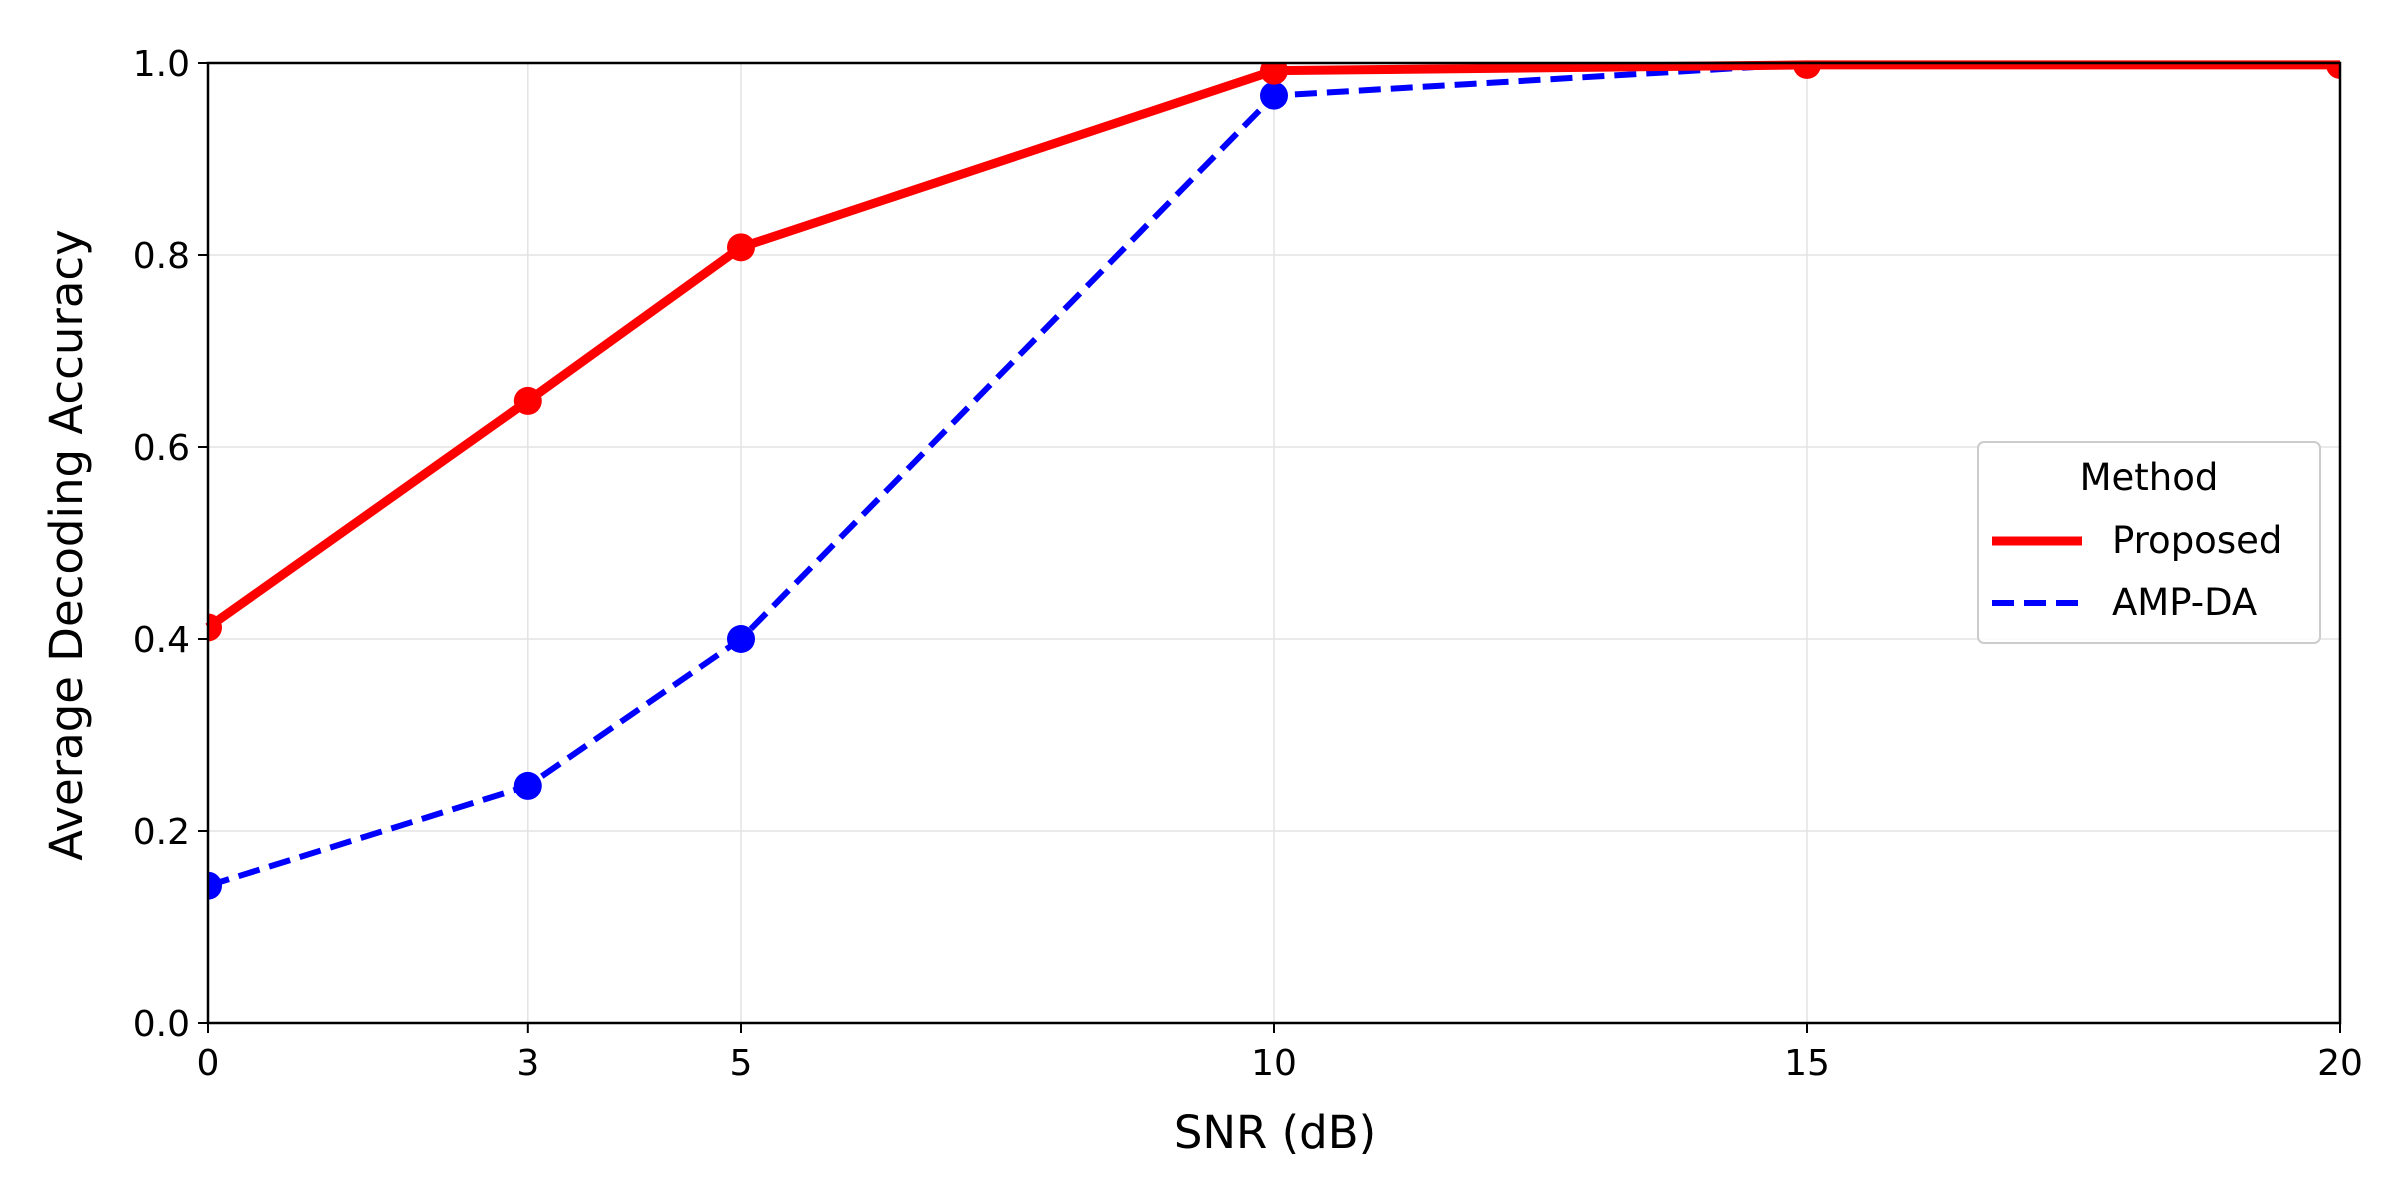 Image resolution: width=2400 pixels, height=1200 pixels. Describe the element at coordinates (741, 1063) in the screenshot. I see `x-tick-label: 5` at that location.